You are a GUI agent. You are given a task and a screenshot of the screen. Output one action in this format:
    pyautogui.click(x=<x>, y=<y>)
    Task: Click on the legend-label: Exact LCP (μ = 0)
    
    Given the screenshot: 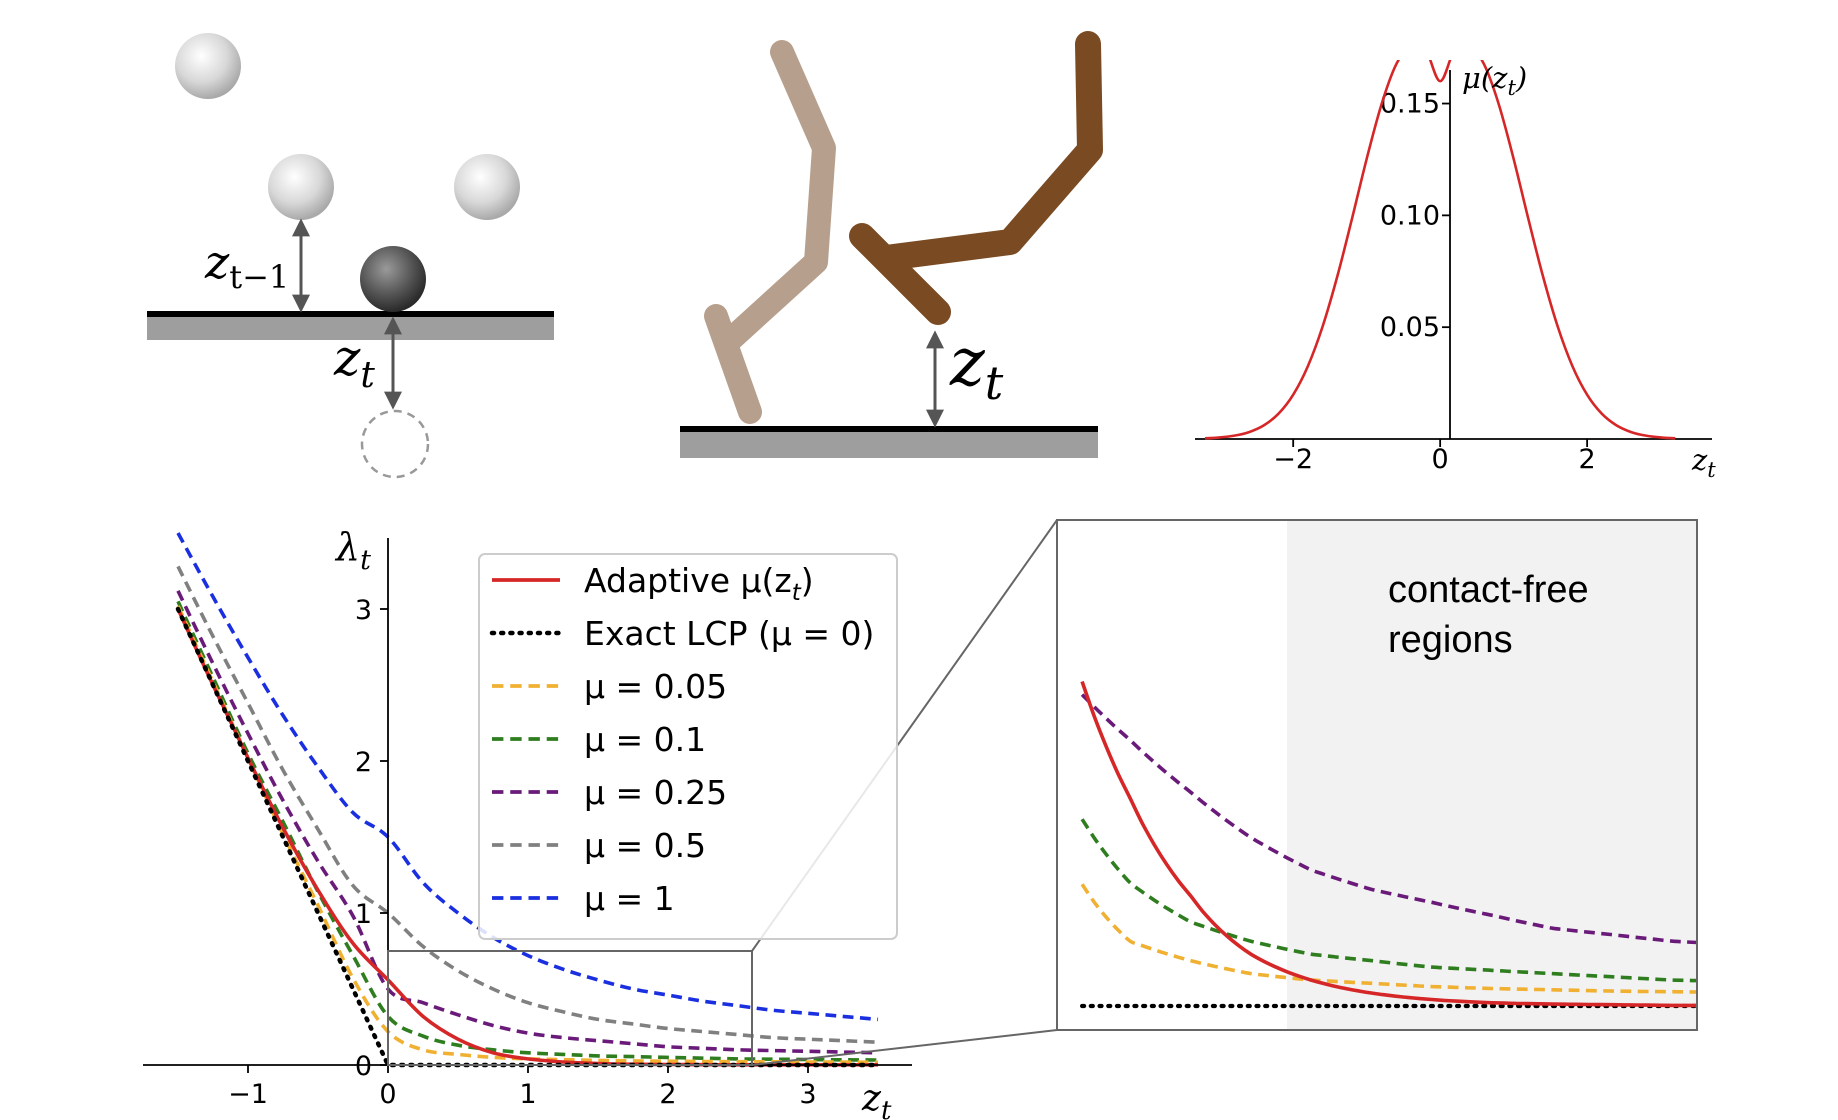 What is the action you would take?
    pyautogui.click(x=729, y=633)
    